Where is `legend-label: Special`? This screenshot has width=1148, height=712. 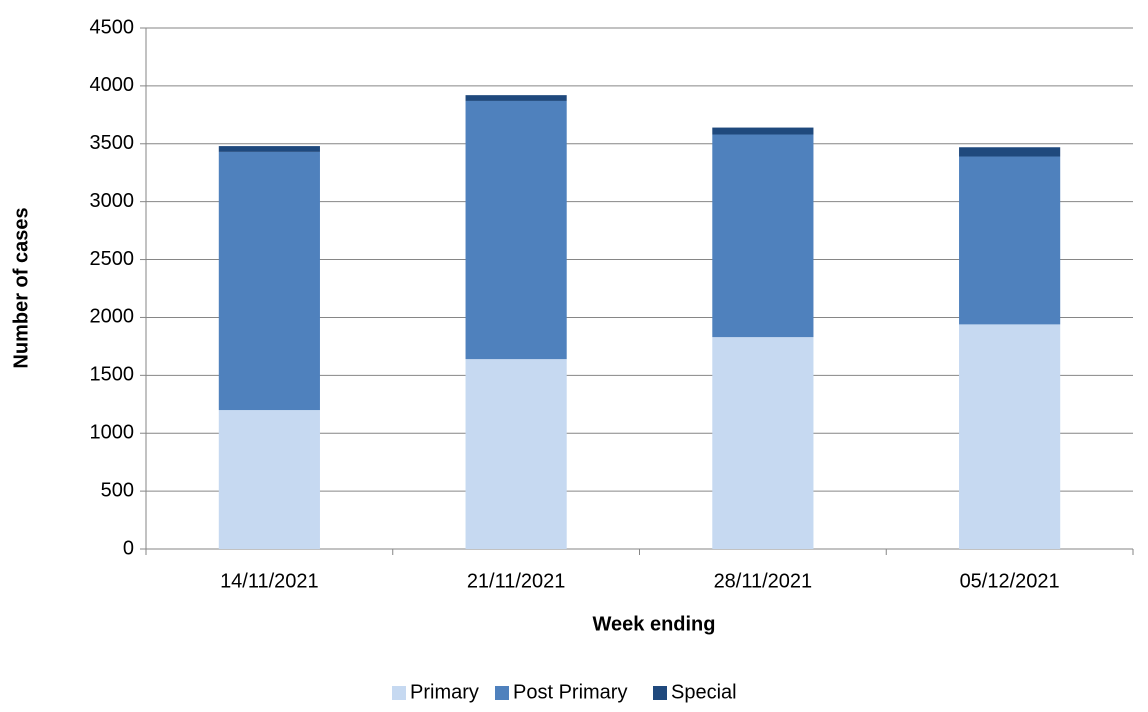 legend-label: Special is located at coordinates (704, 692).